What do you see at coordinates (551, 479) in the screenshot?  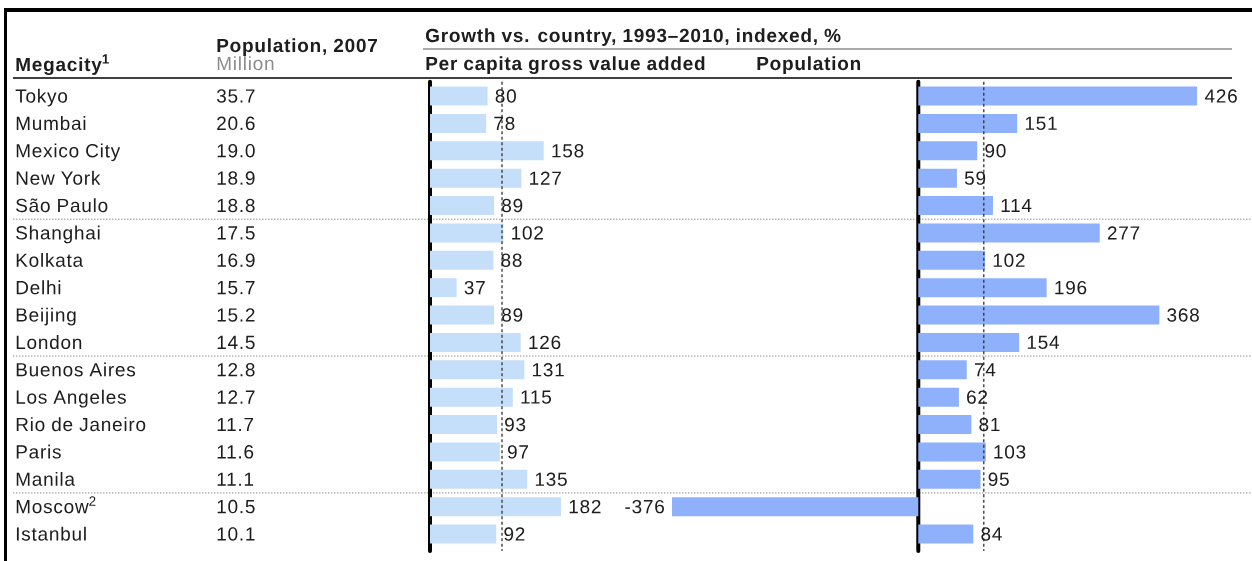 I see `data-label: 135` at bounding box center [551, 479].